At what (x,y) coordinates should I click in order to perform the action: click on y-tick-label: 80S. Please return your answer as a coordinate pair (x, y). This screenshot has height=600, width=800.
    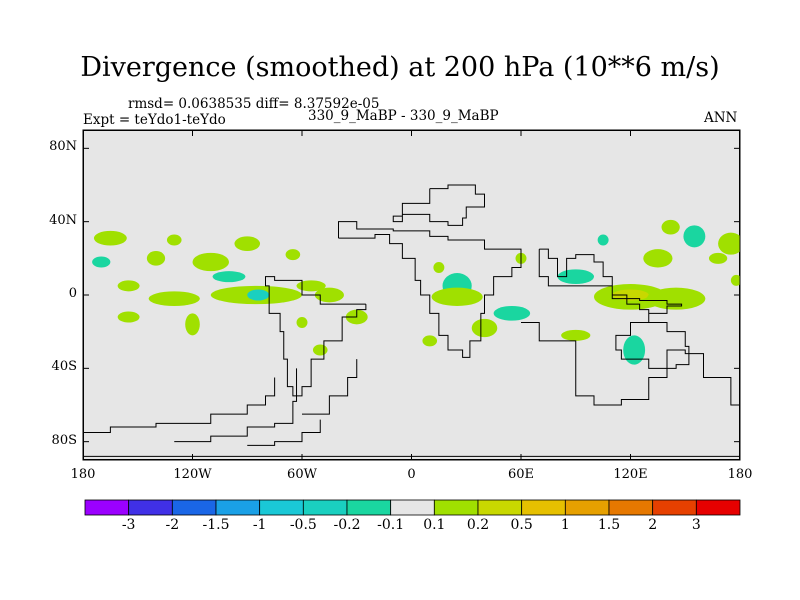
    Looking at the image, I should click on (64, 440).